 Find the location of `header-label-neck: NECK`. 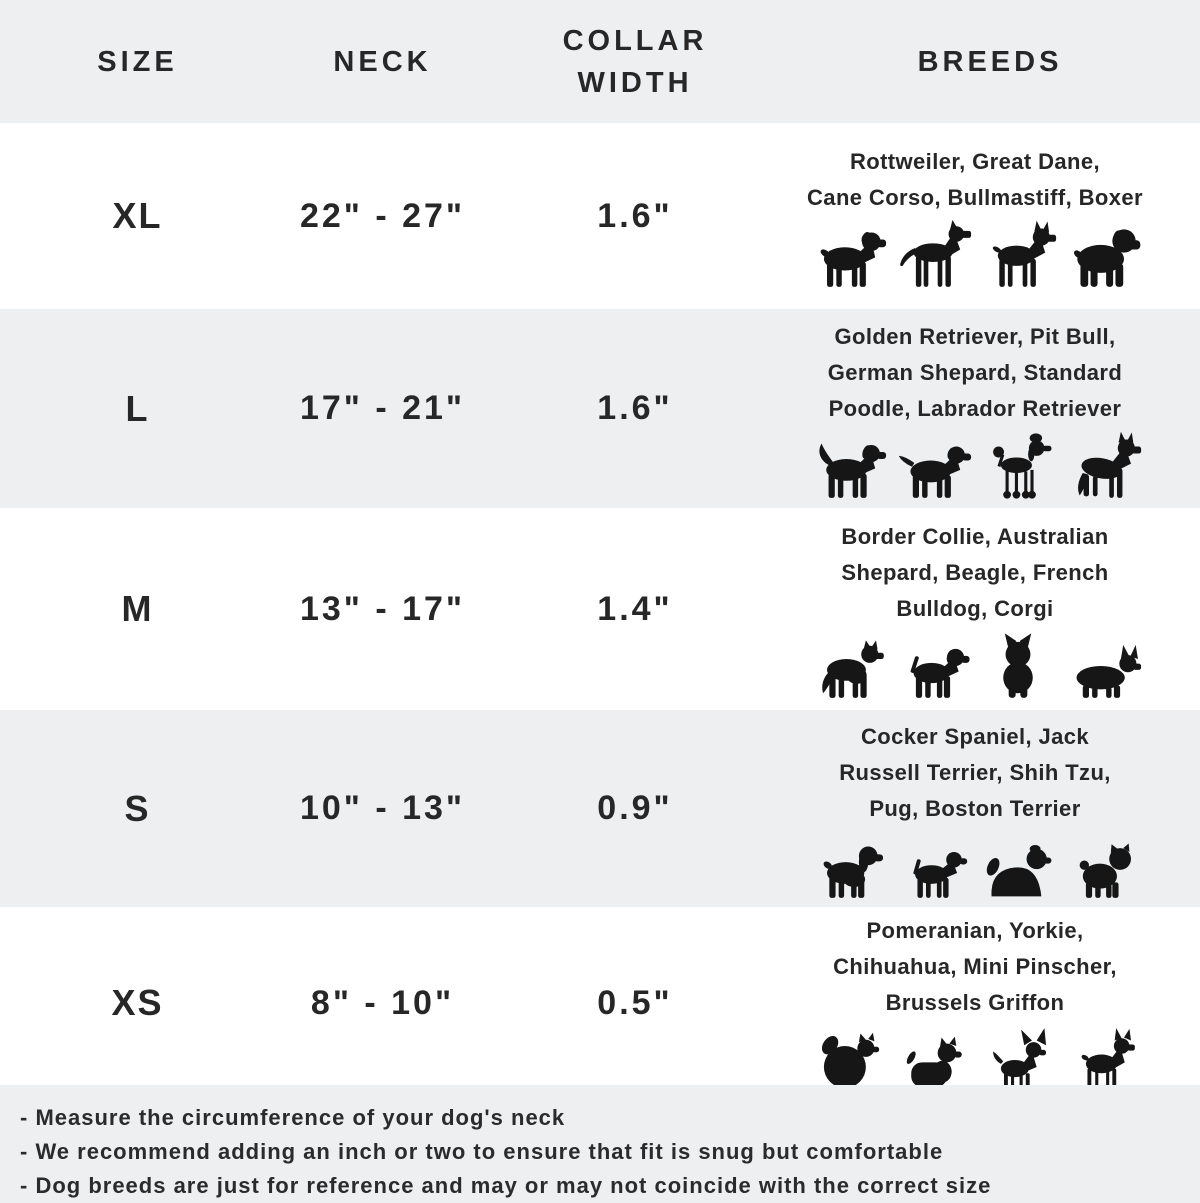

header-label-neck: NECK is located at coordinates (382, 61).